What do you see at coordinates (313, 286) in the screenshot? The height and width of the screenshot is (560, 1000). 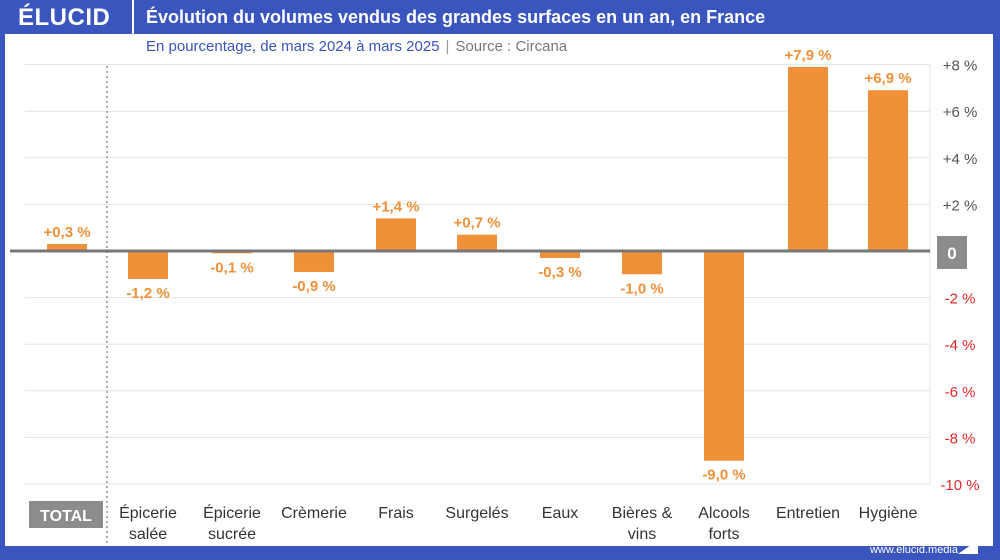 I see `data-label: -0,9 %` at bounding box center [313, 286].